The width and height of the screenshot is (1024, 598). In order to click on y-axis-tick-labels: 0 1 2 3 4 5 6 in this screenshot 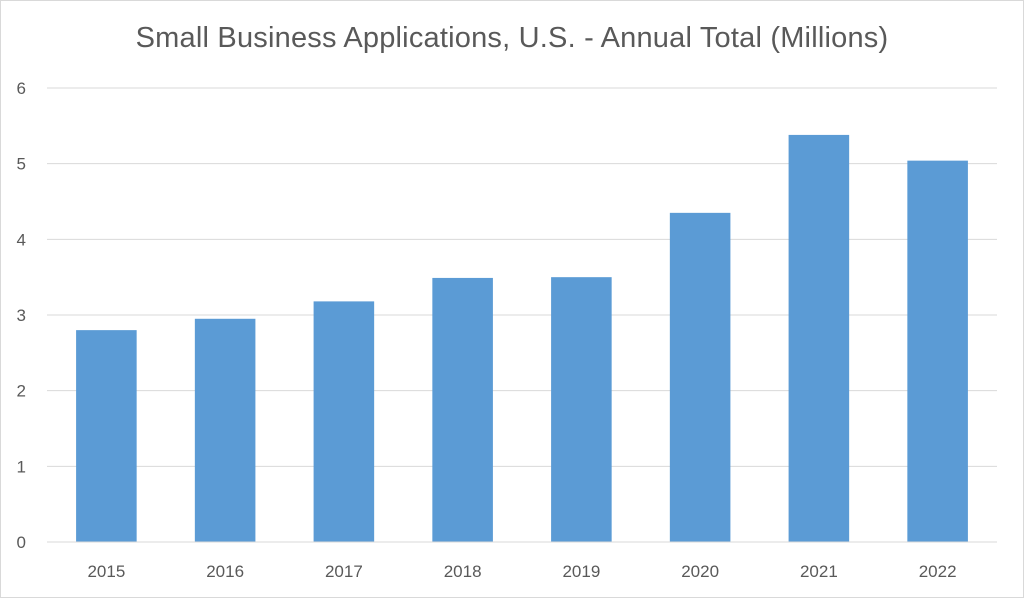, I will do `click(21, 315)`.